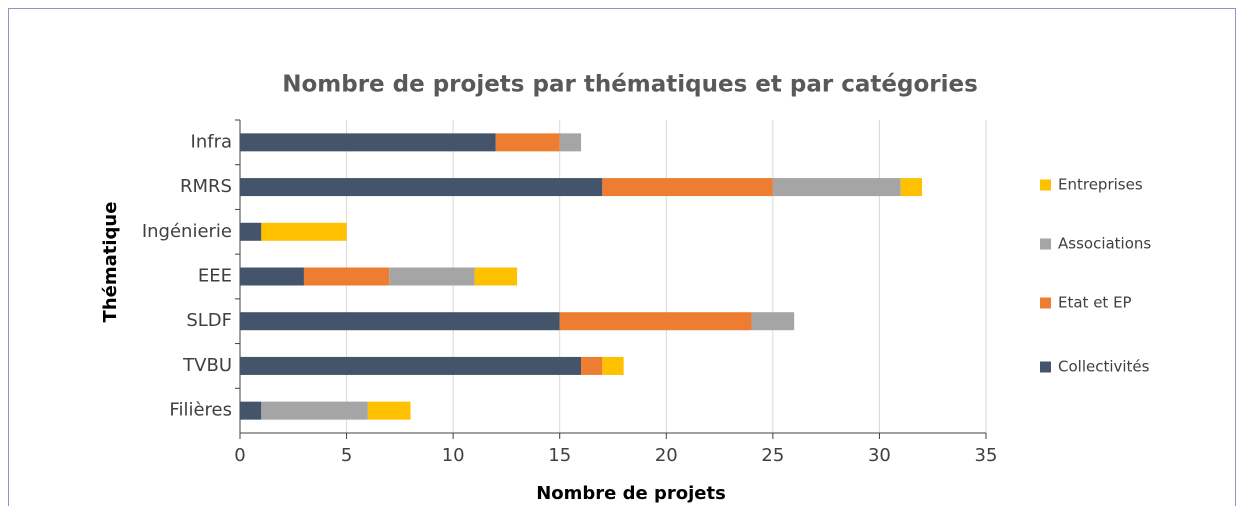 The height and width of the screenshot is (506, 1244). Describe the element at coordinates (211, 141) in the screenshot. I see `y-tick-label: Infra` at that location.